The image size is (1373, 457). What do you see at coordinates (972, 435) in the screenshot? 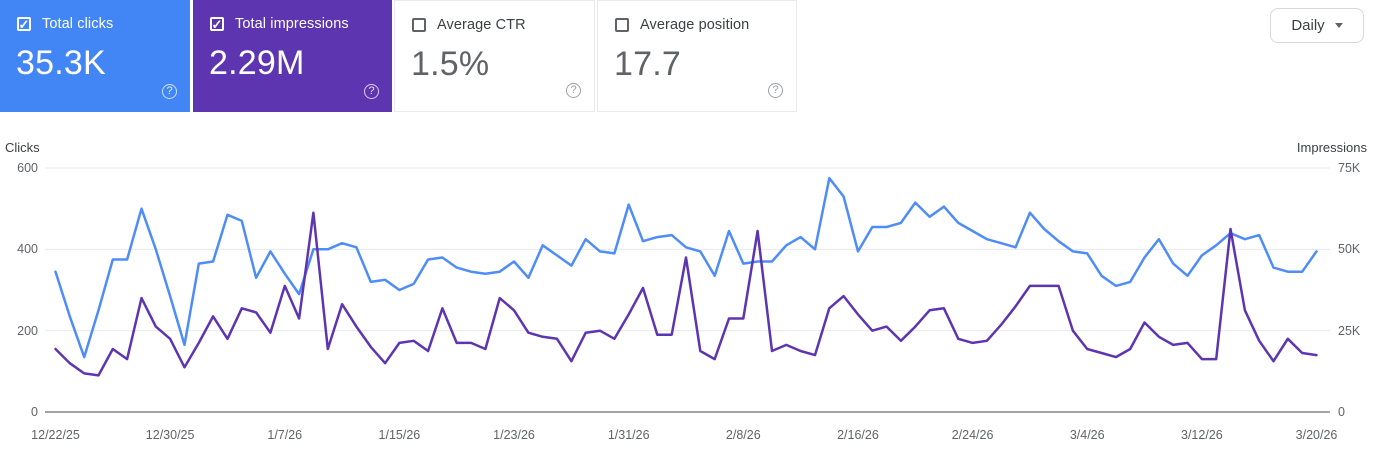
I see `x-axis-tick: 2/24/26` at bounding box center [972, 435].